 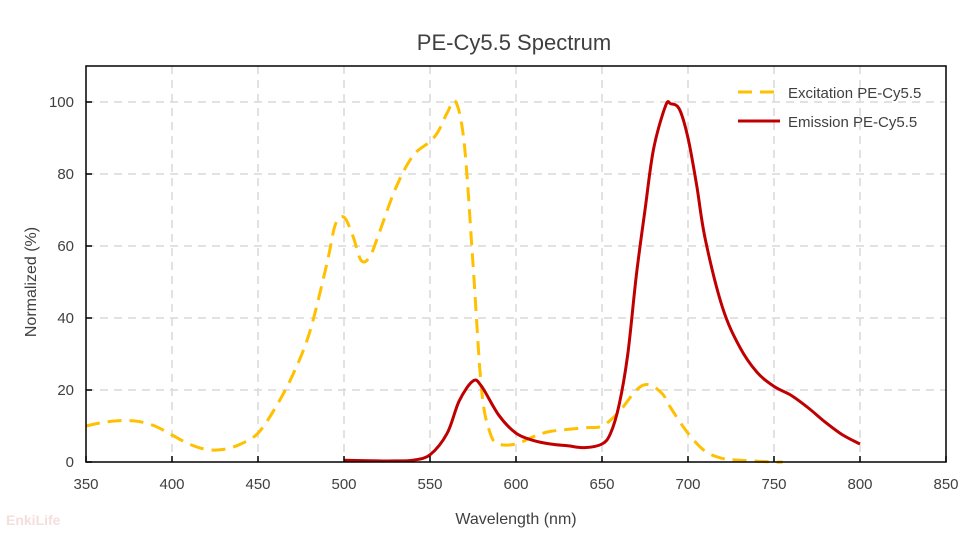 I want to click on x-tick-label: 550, so click(x=429, y=484).